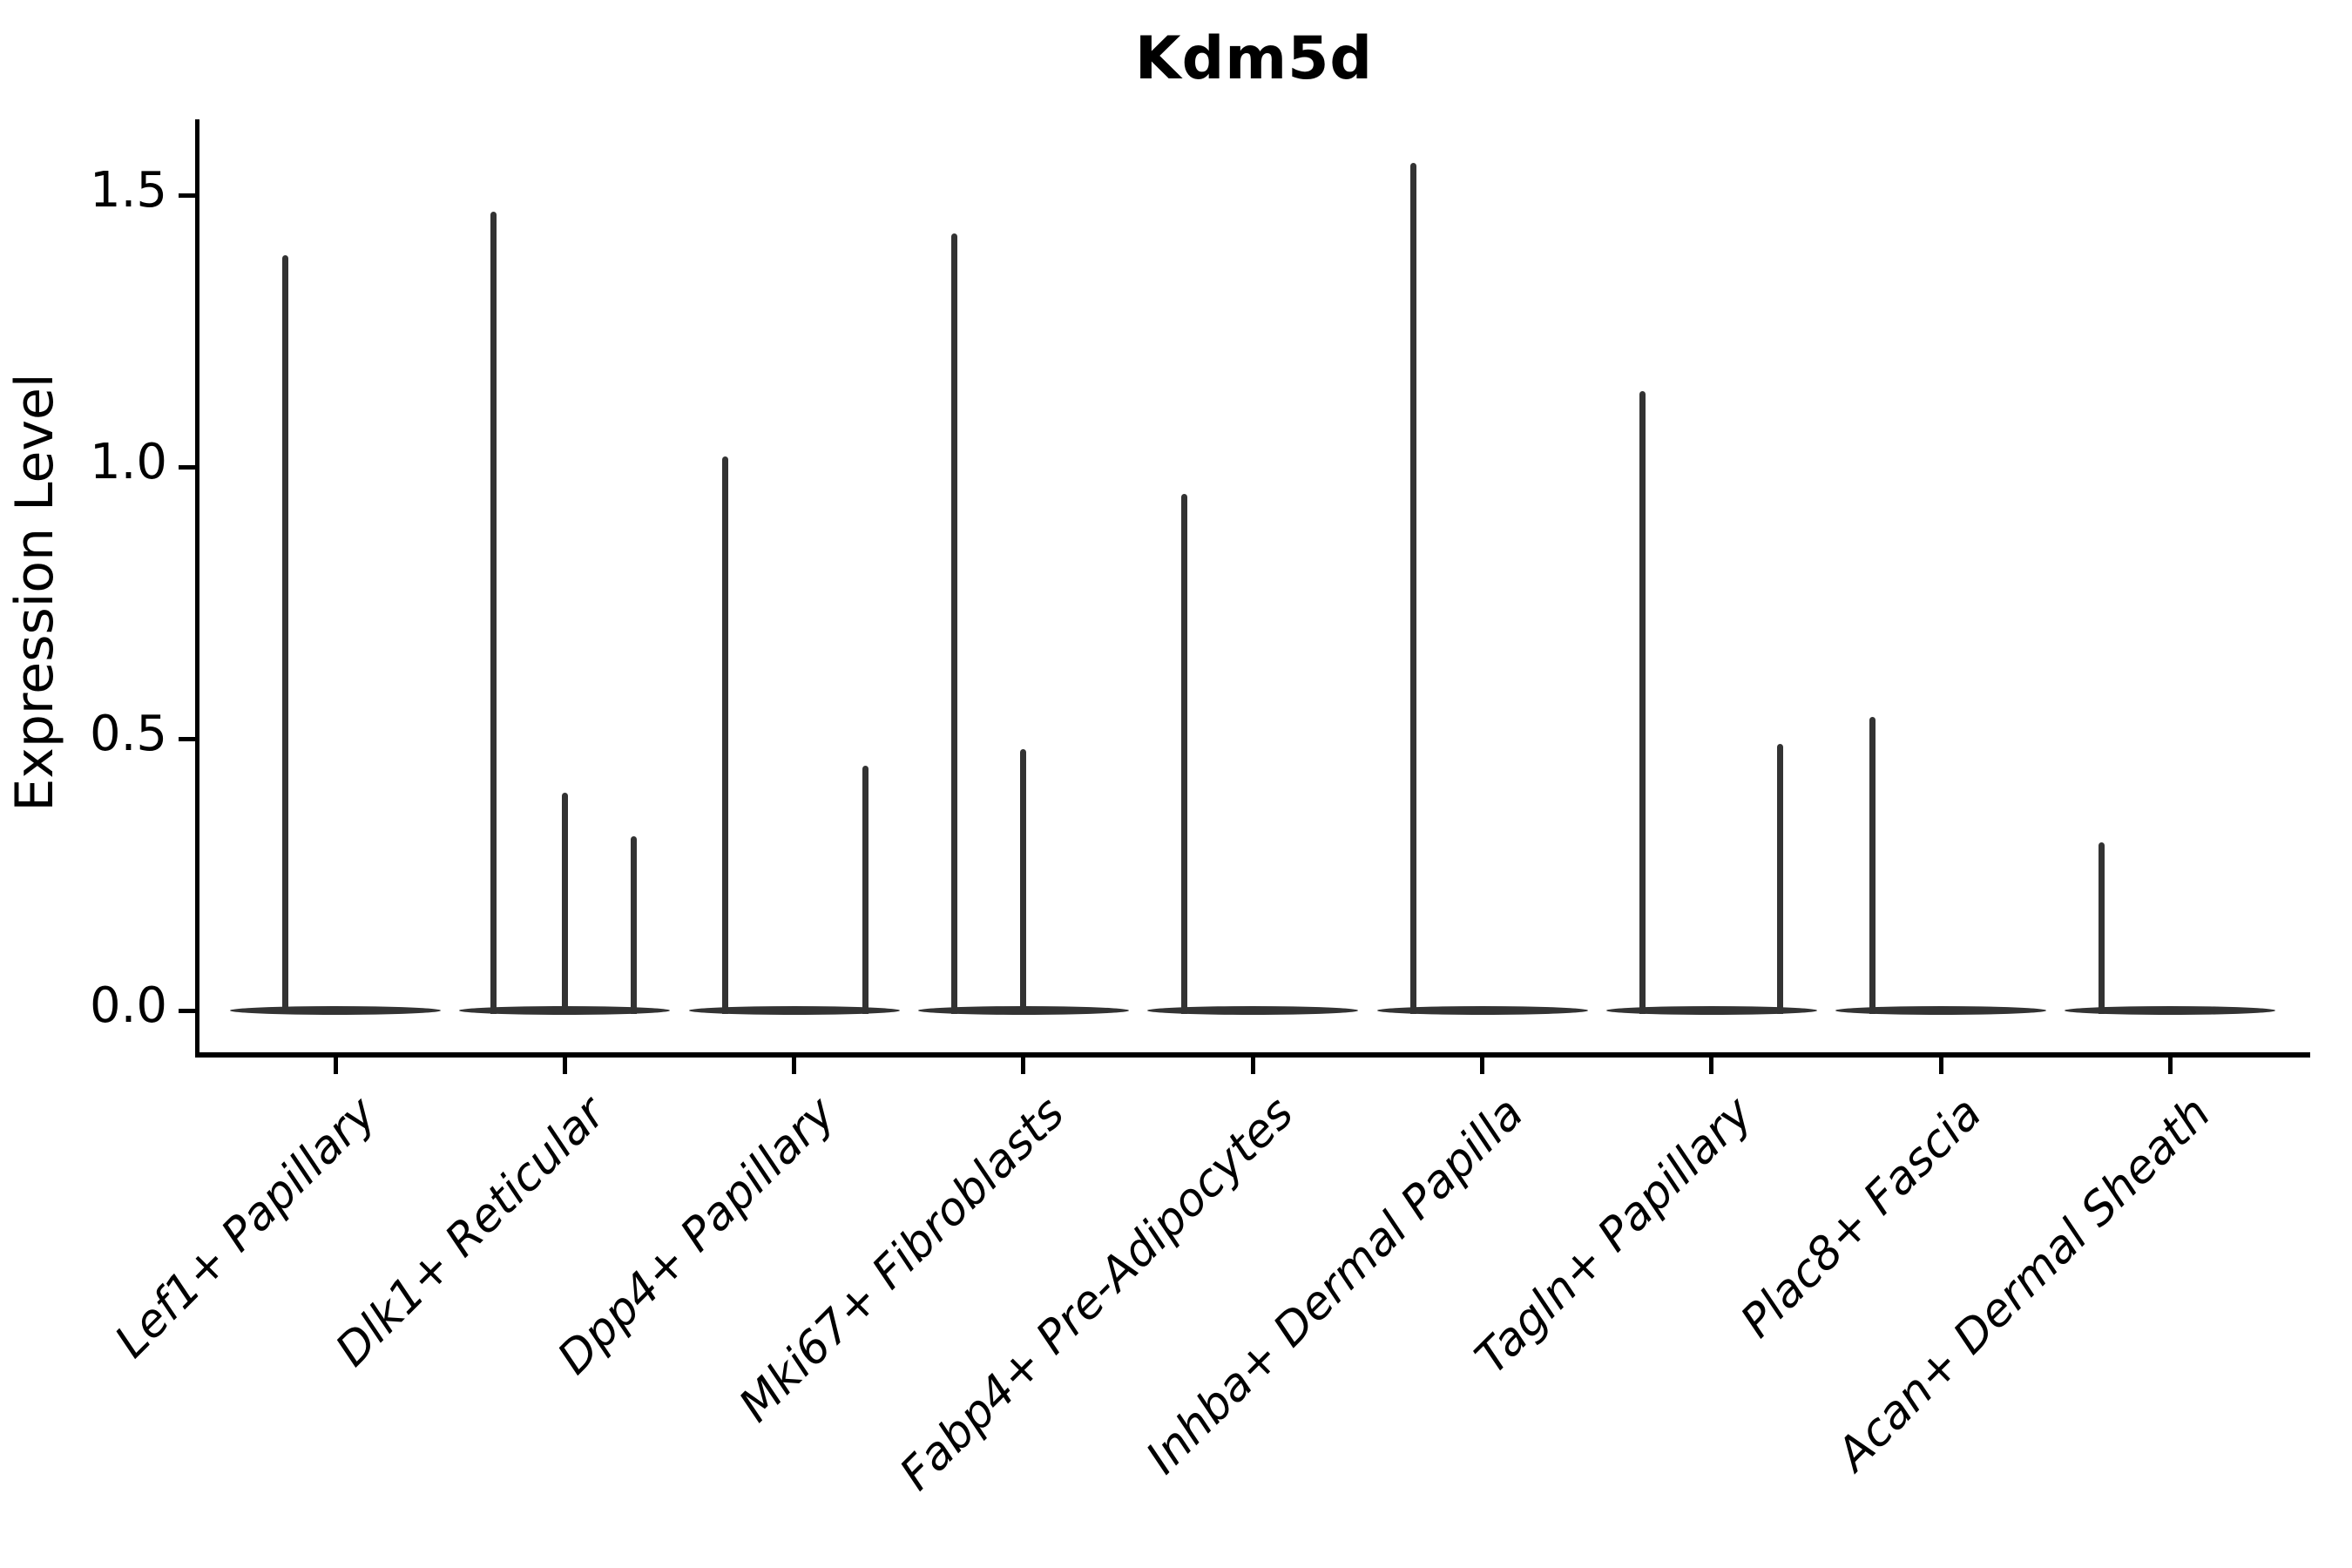  What do you see at coordinates (128, 462) in the screenshot?
I see `y-tick-label: 1.0` at bounding box center [128, 462].